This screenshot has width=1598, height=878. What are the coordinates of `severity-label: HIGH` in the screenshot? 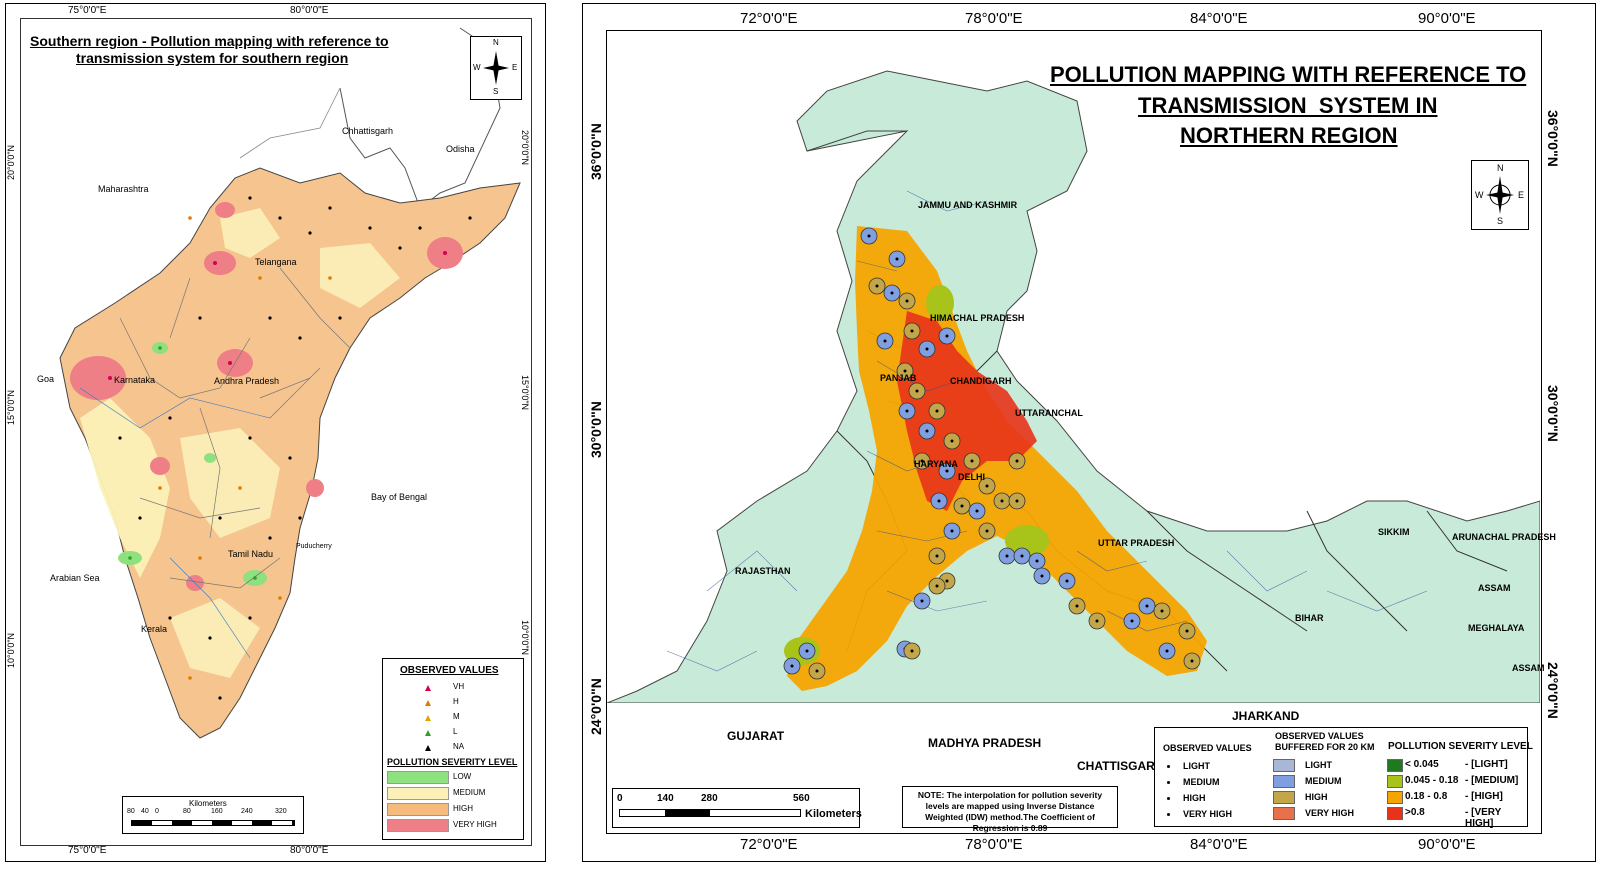 It's located at (463, 808).